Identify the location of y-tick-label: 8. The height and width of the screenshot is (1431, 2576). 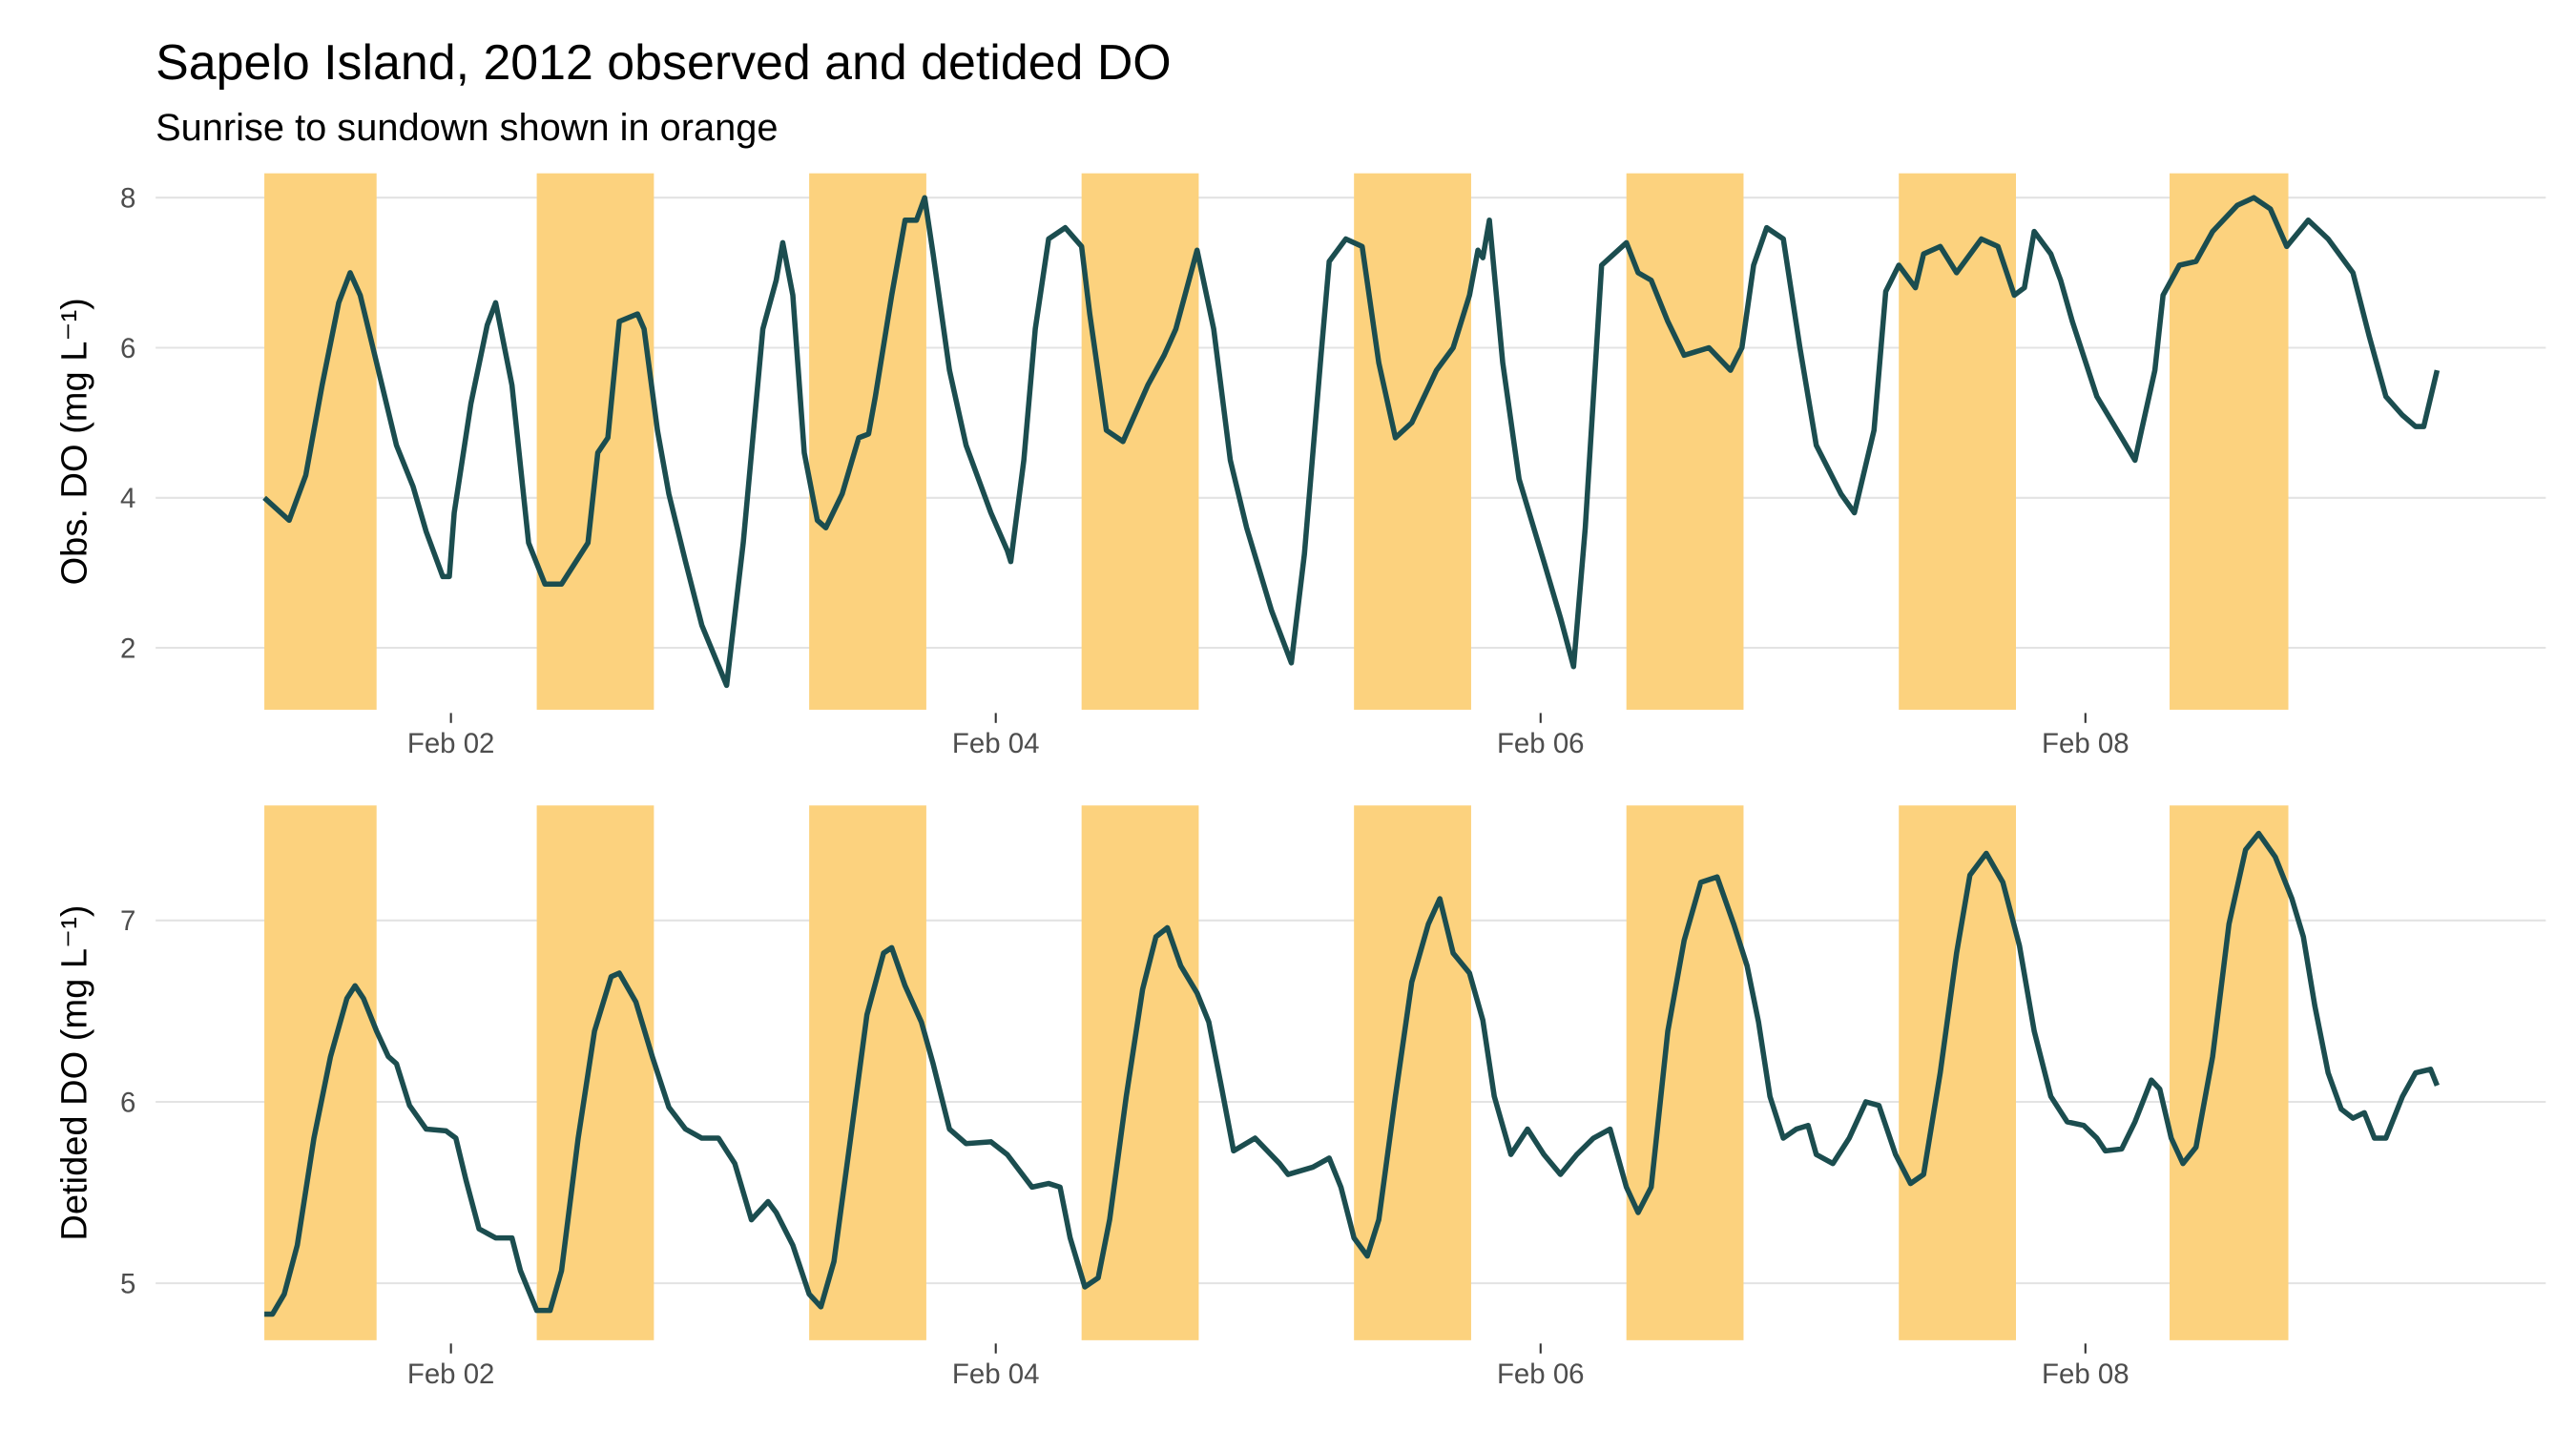
(127, 199).